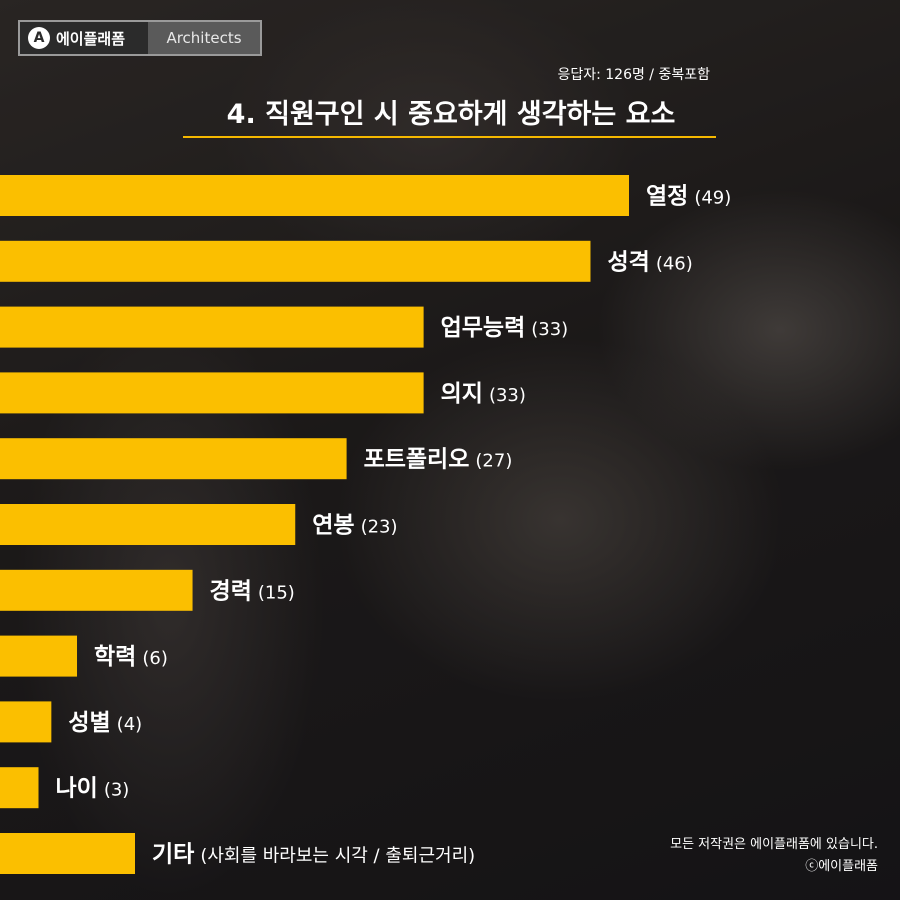 Image resolution: width=900 pixels, height=900 pixels. I want to click on value-label: (4), so click(130, 724).